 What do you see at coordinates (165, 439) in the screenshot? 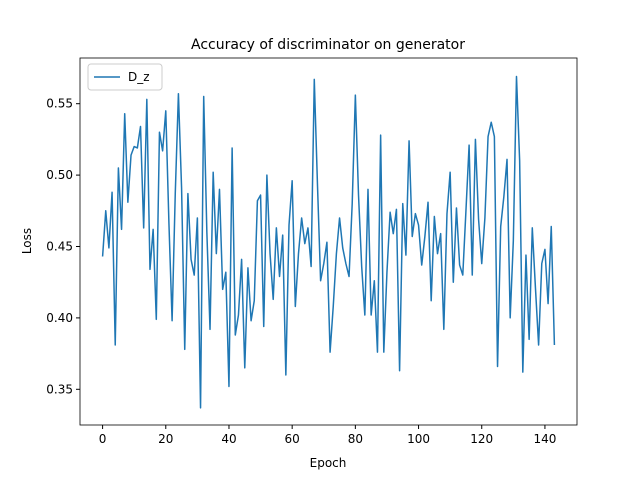
I see `x-tick-label: 20` at bounding box center [165, 439].